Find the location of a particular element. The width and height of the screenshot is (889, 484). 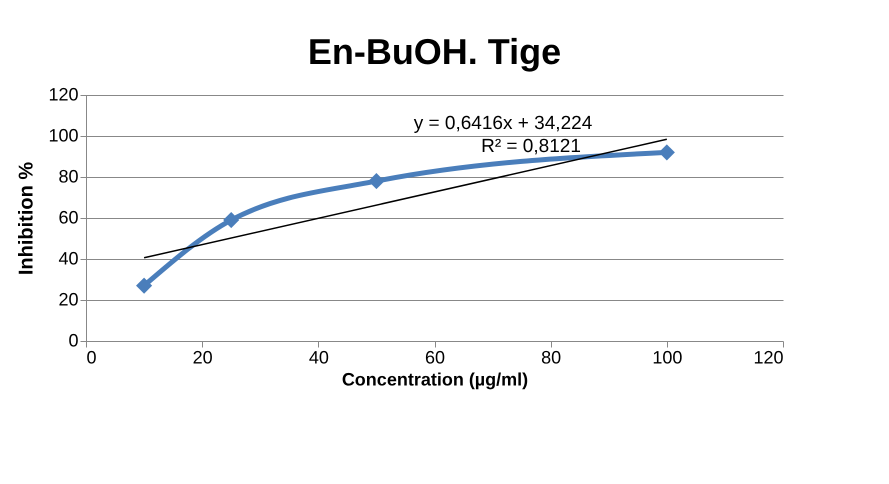

y-tick-label: 40 is located at coordinates (68, 258).